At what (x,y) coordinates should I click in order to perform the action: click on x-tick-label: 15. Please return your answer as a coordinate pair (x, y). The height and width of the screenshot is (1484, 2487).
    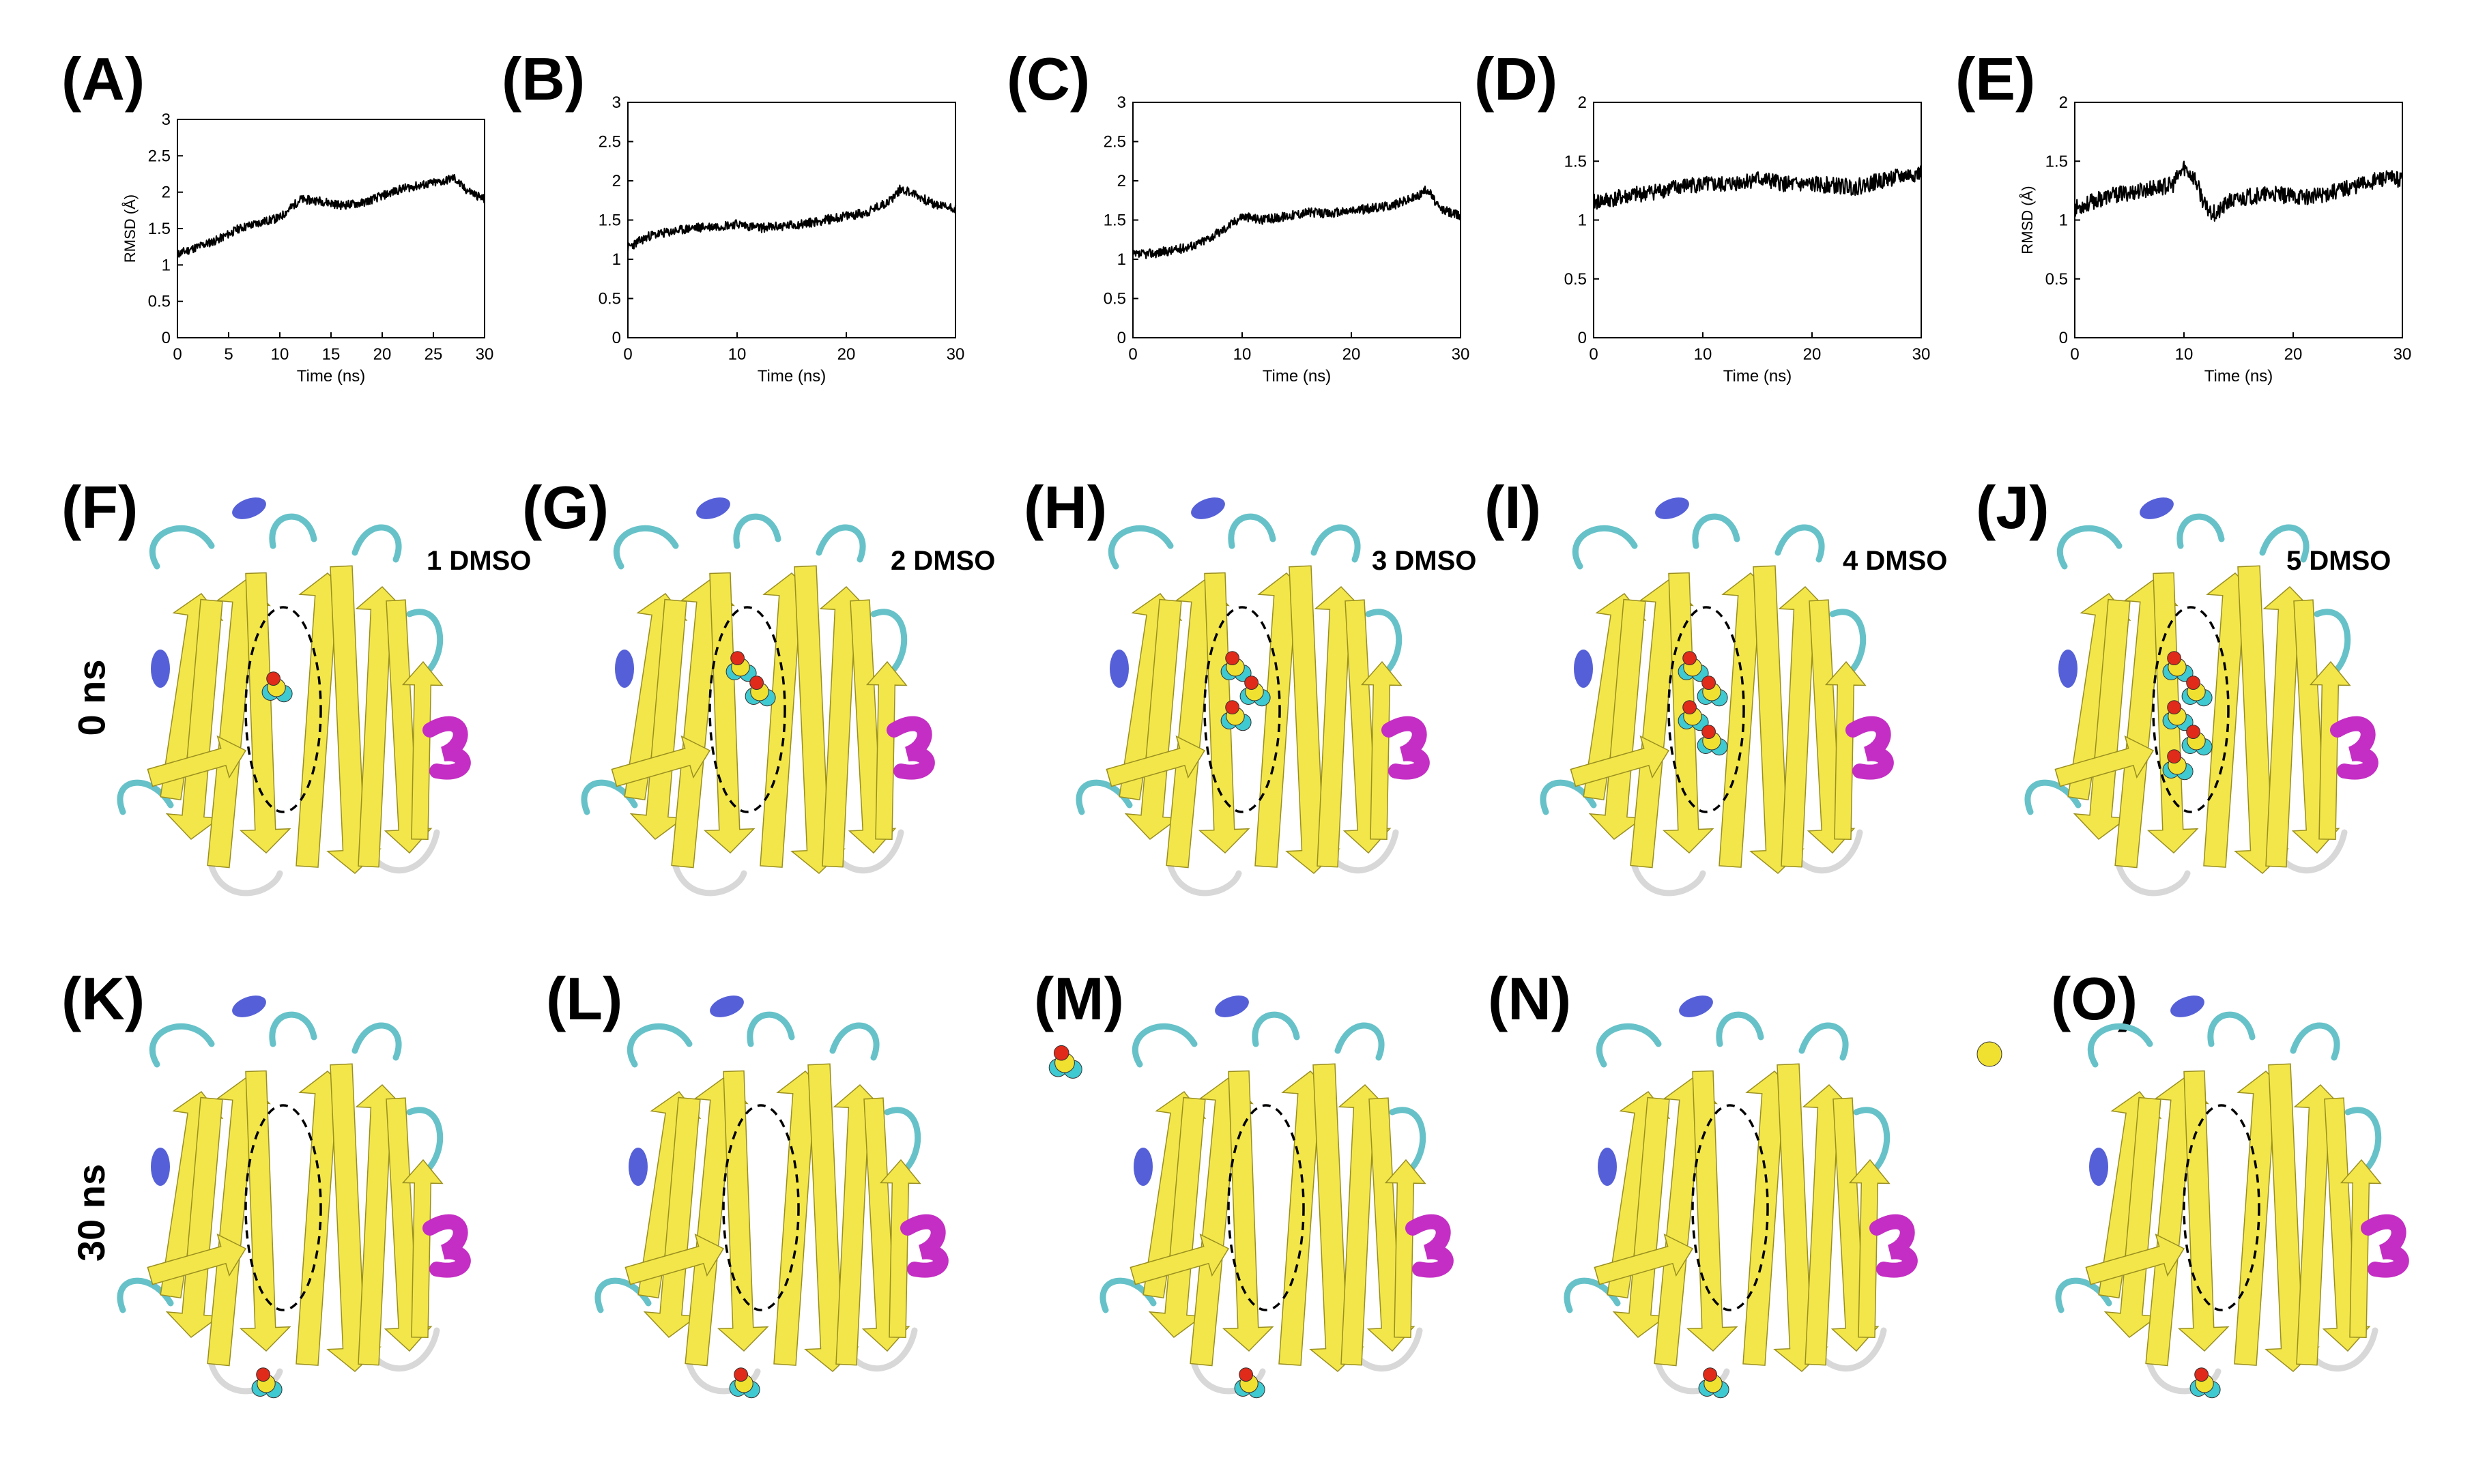
    Looking at the image, I should click on (331, 354).